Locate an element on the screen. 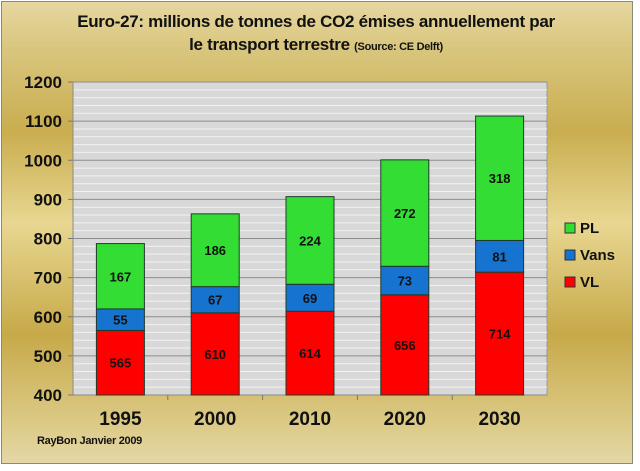  data-label: 186 is located at coordinates (215, 250).